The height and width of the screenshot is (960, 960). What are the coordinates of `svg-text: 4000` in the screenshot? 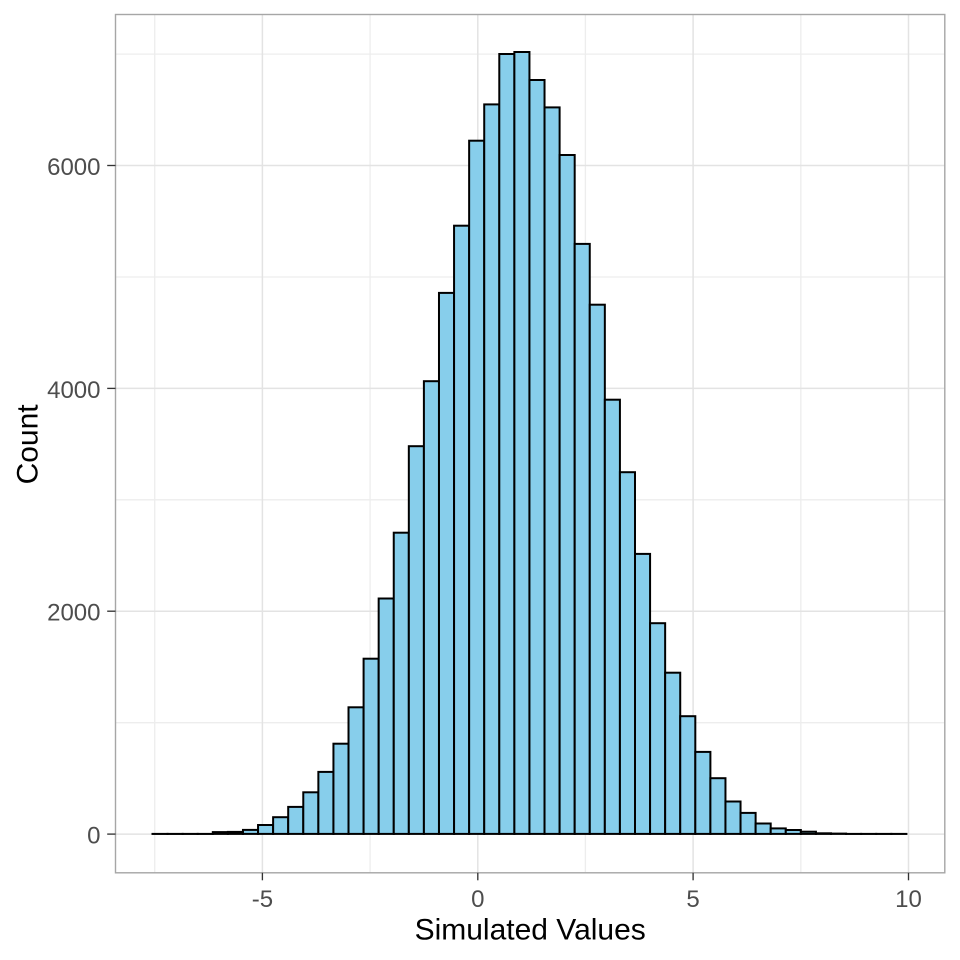 It's located at (73, 390).